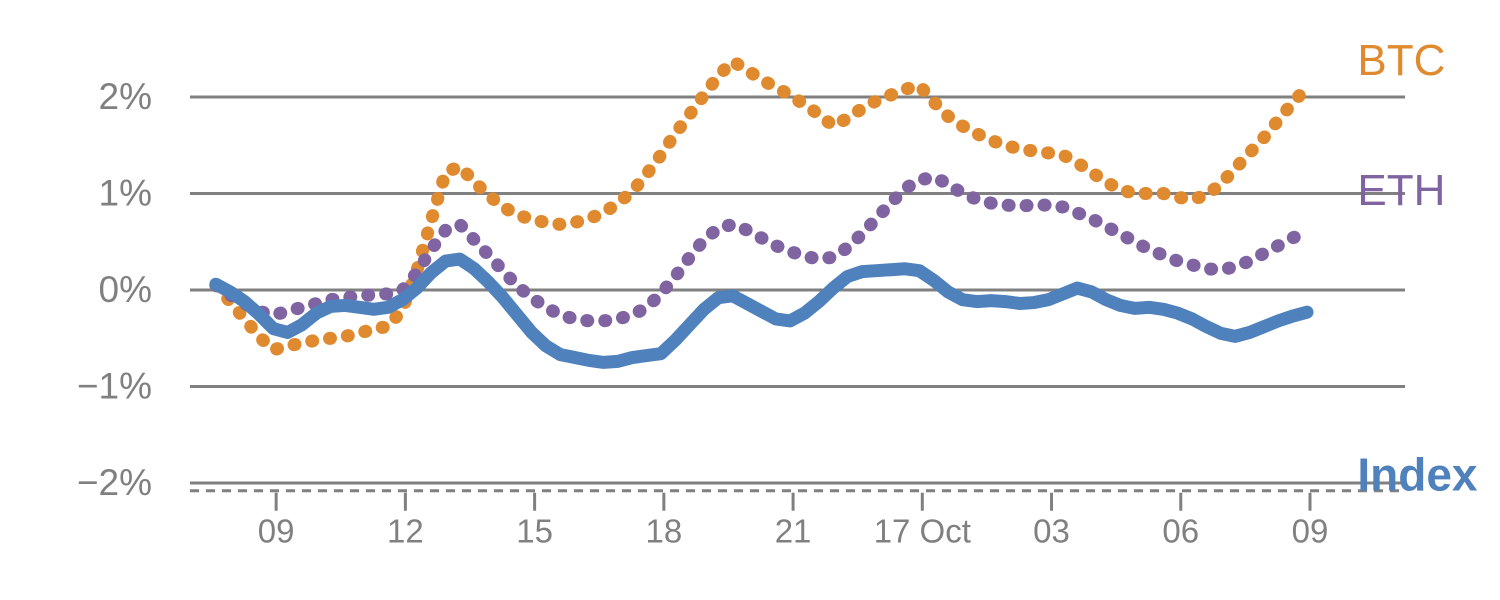  What do you see at coordinates (1180, 531) in the screenshot?
I see `x-axis-tick-label: 06` at bounding box center [1180, 531].